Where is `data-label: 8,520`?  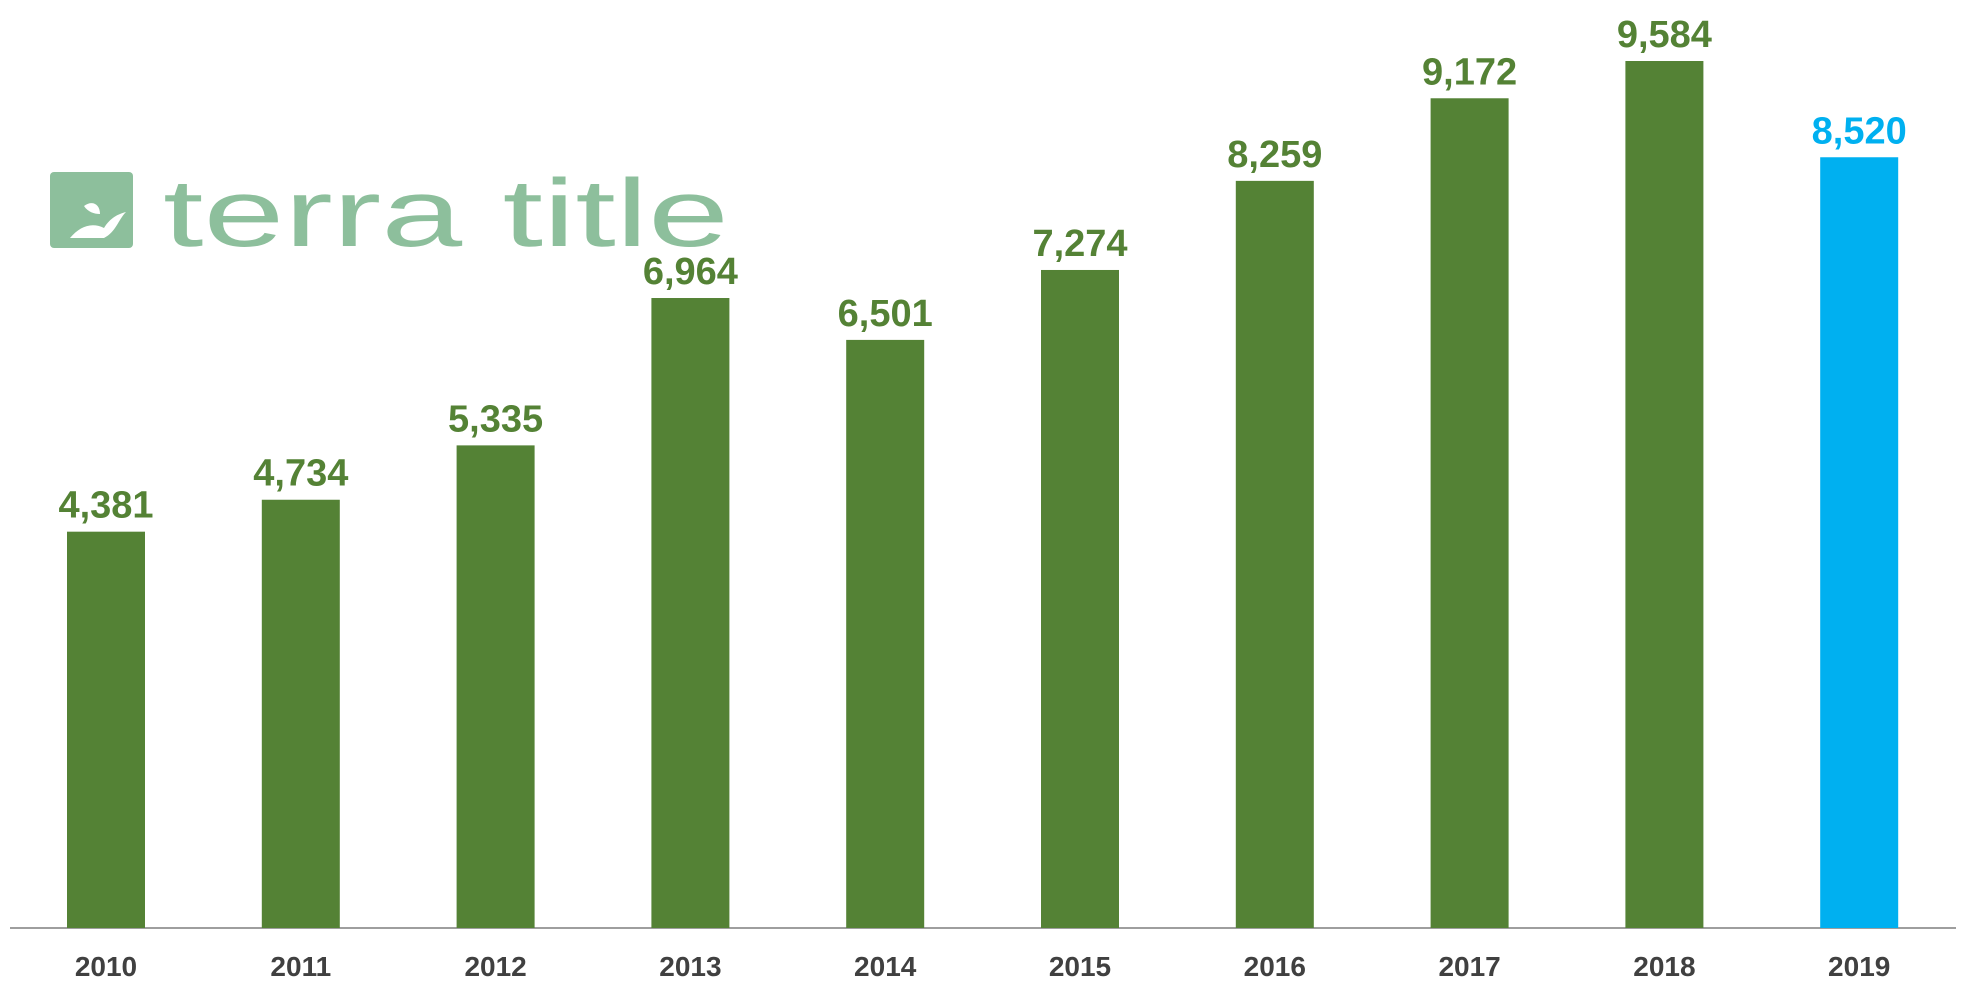 data-label: 8,520 is located at coordinates (1859, 131).